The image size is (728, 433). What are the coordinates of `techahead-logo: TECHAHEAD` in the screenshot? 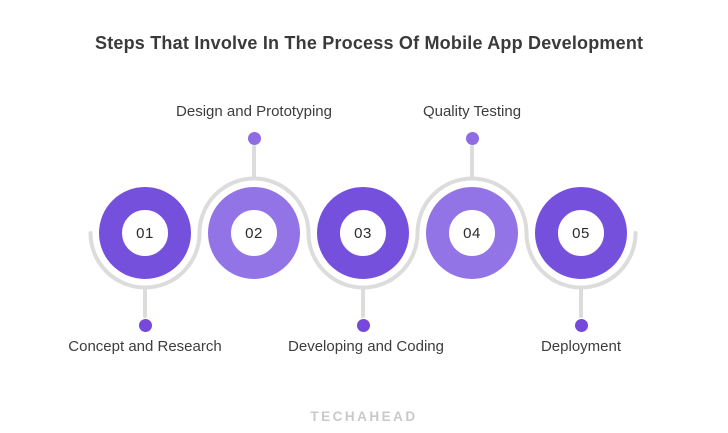 It's located at (364, 416).